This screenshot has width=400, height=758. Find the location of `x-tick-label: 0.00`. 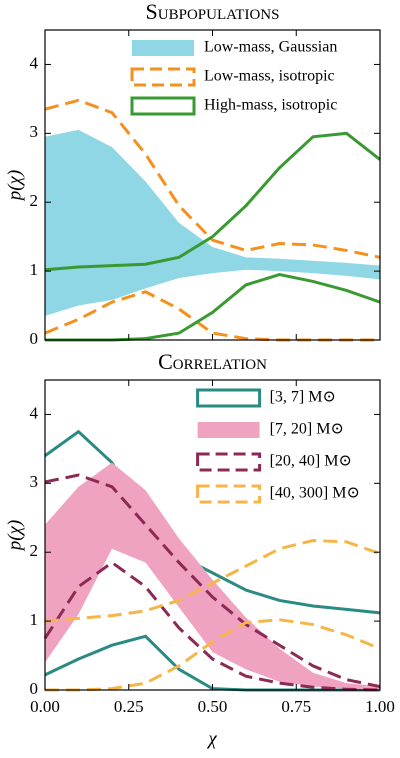

x-tick-label: 0.00 is located at coordinates (45, 706).